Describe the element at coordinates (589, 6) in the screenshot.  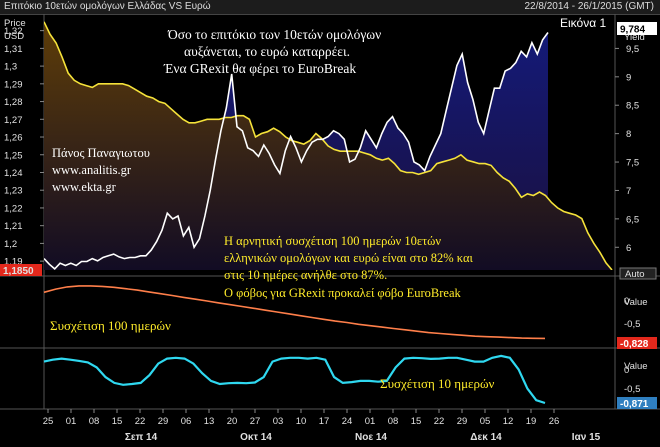
I see `date-range: 22/8/2014 - 26/1/2015 (GMT)` at that location.